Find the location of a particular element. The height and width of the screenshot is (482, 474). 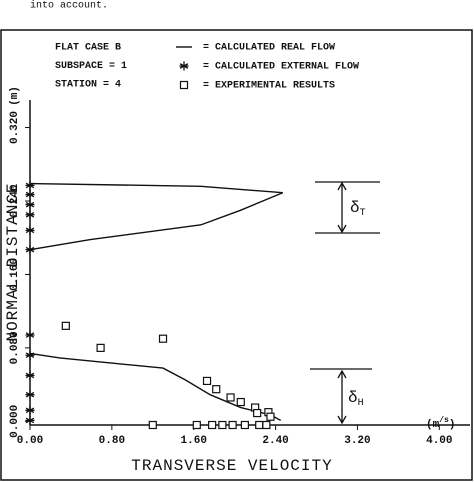

x-unit: (m/s) is located at coordinates (440, 423).